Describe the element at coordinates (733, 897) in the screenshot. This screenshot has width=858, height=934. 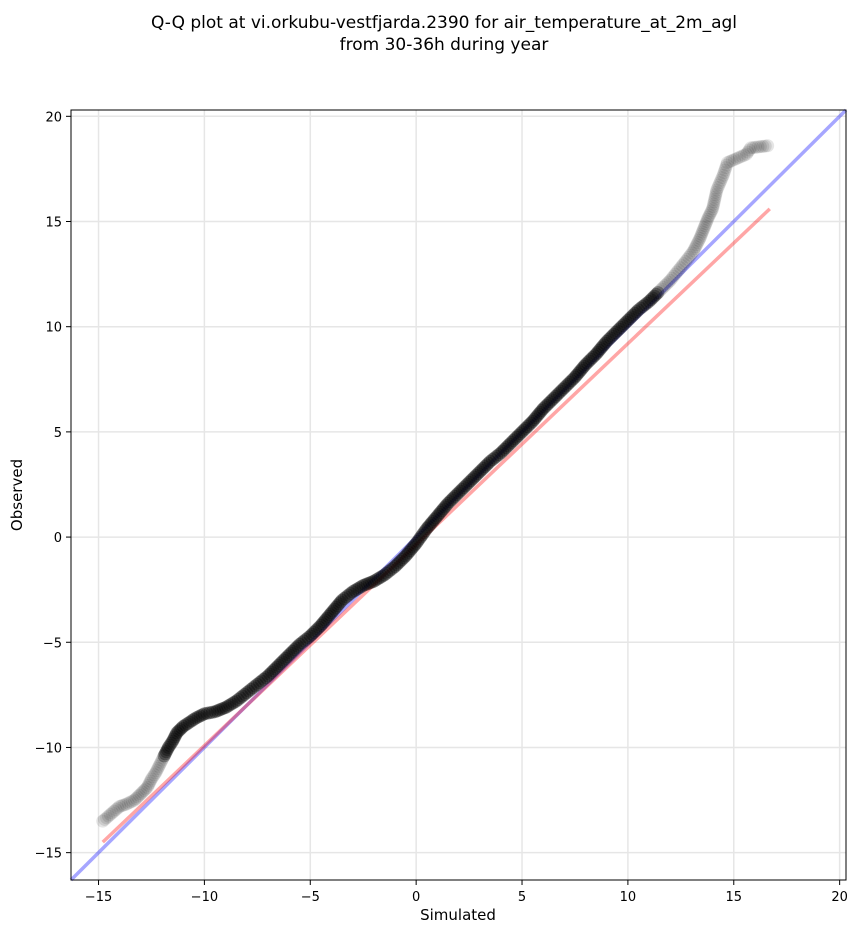
I see `x-tick-label: 15` at that location.